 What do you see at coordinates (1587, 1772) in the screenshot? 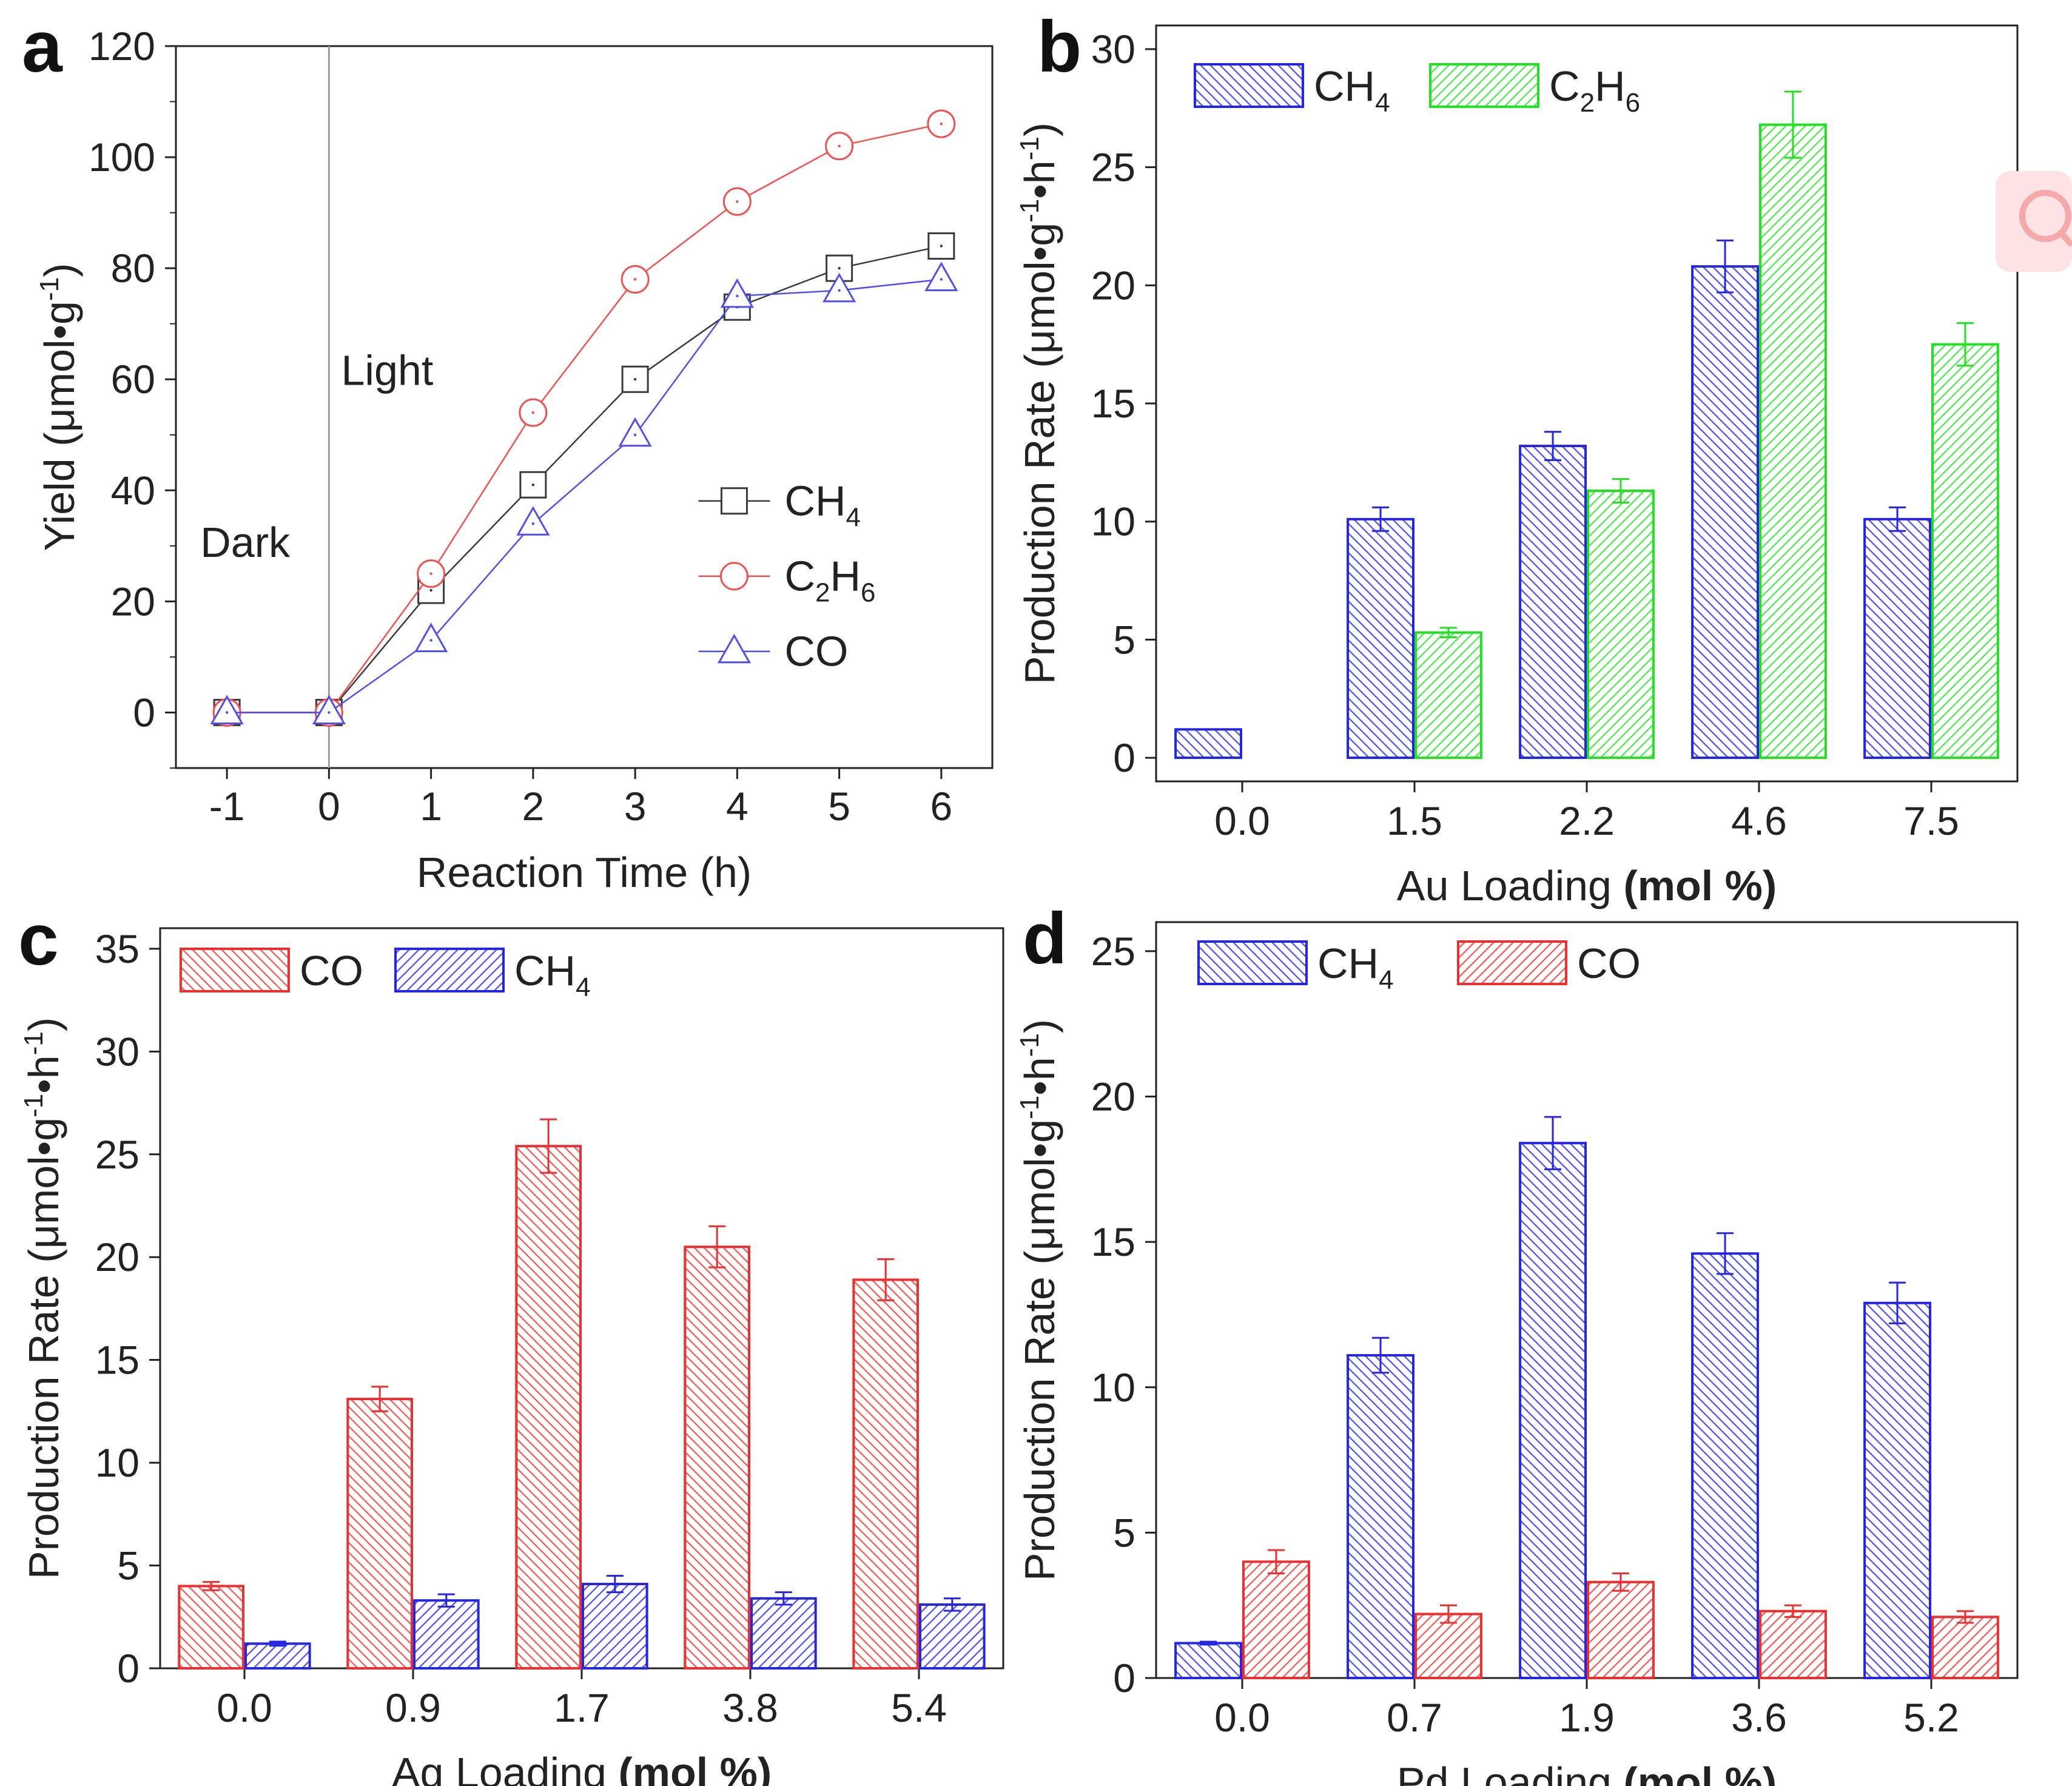
I see `x-axis-label: Pd Loading (mol %)` at bounding box center [1587, 1772].